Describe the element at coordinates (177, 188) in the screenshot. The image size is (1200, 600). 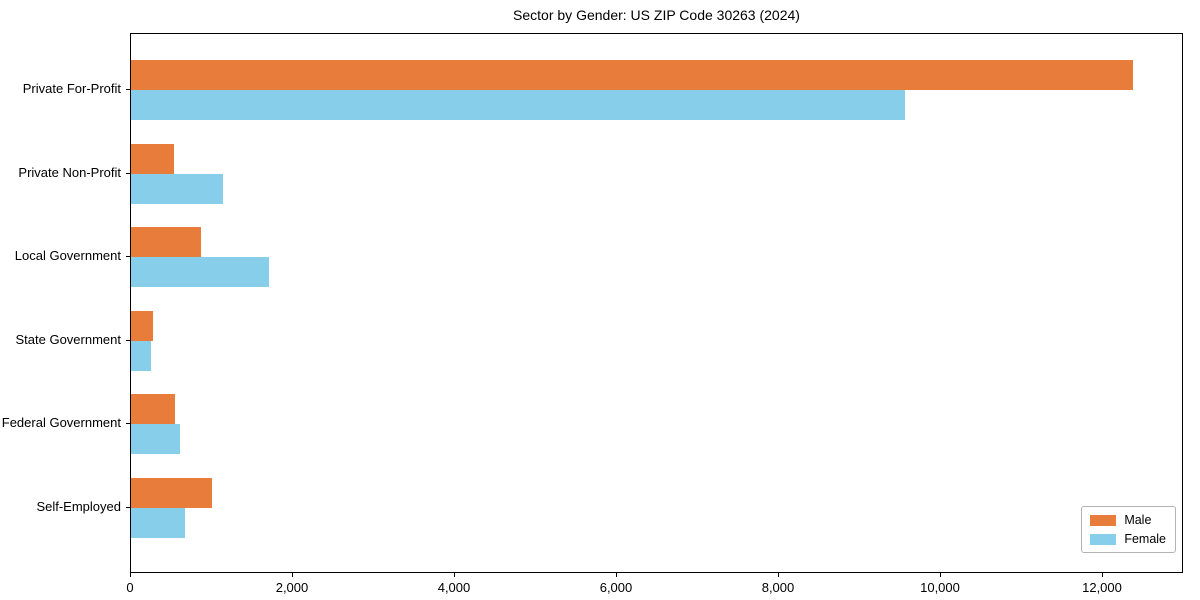
I see `bar-female-private-non-profit` at that location.